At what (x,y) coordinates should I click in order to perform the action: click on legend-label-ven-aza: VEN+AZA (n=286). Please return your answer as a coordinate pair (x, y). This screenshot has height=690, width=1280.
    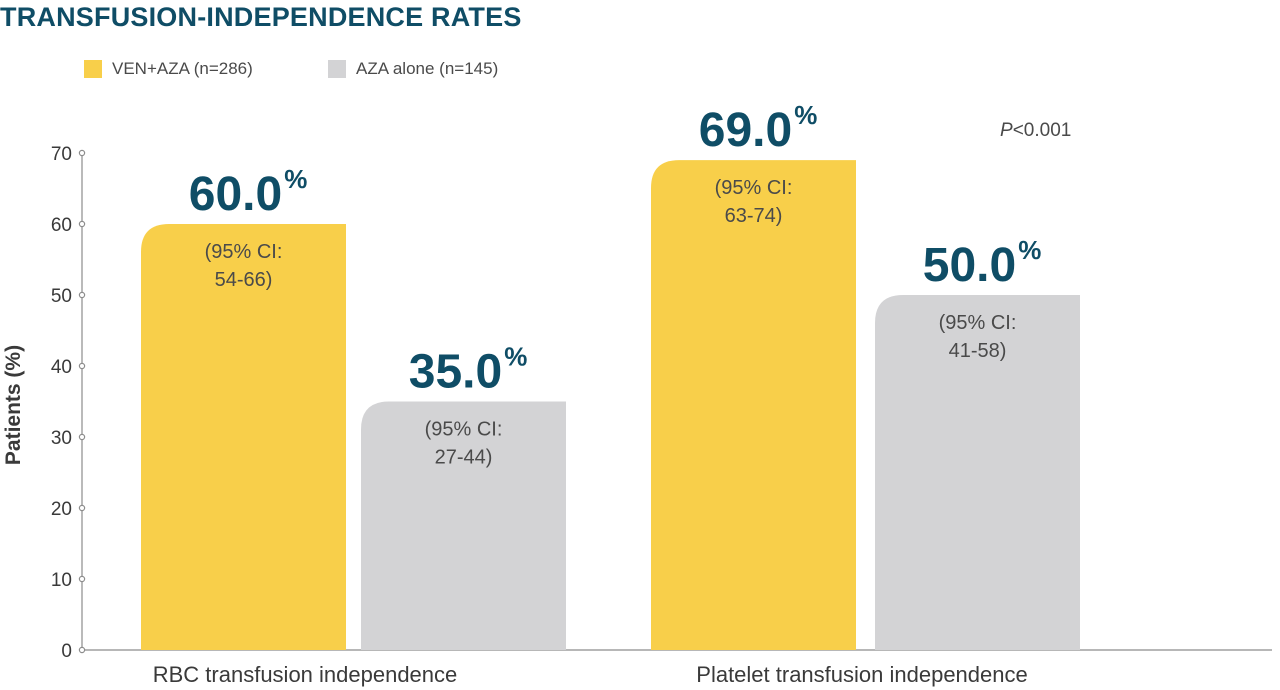
    Looking at the image, I should click on (182, 68).